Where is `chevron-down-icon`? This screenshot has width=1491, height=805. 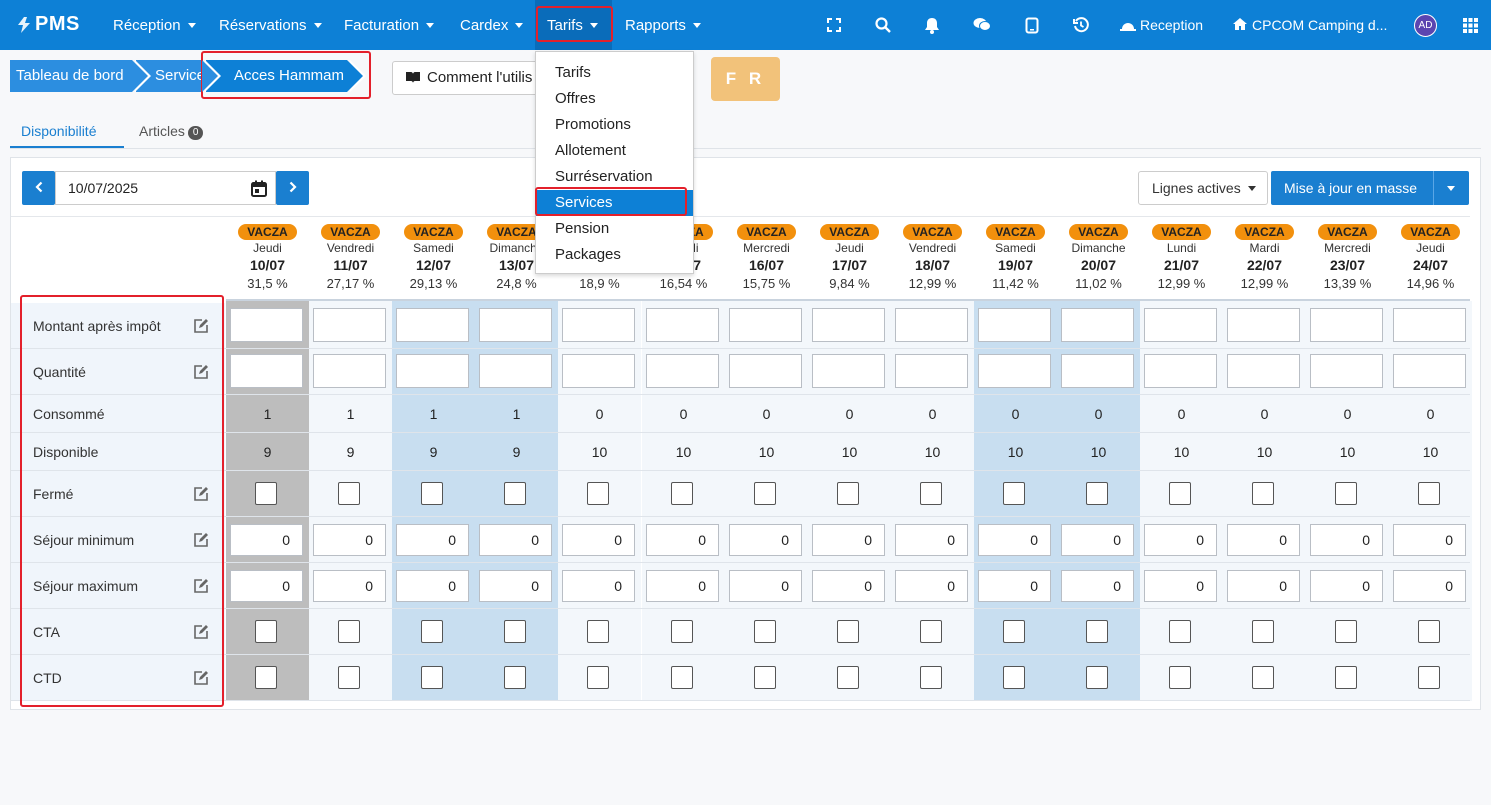 chevron-down-icon is located at coordinates (1451, 188).